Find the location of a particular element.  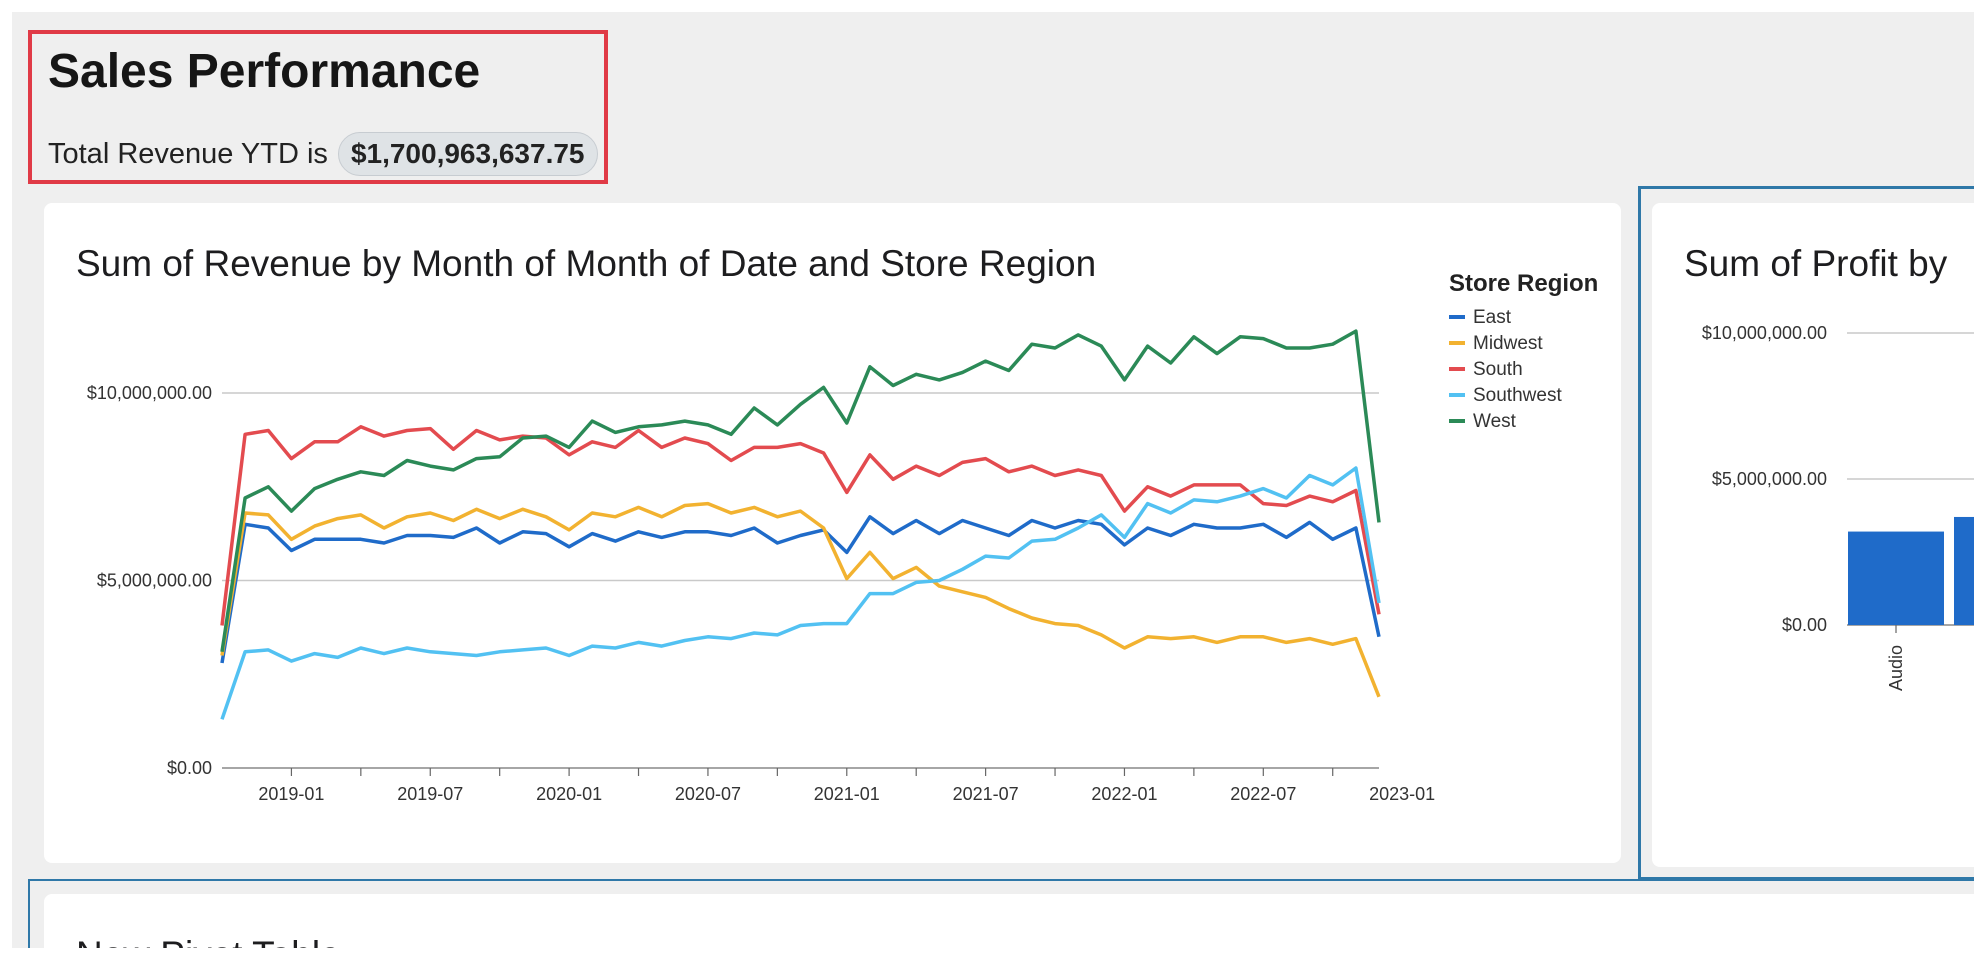

pivot-table-title: New Pivot Table is located at coordinates (208, 941).